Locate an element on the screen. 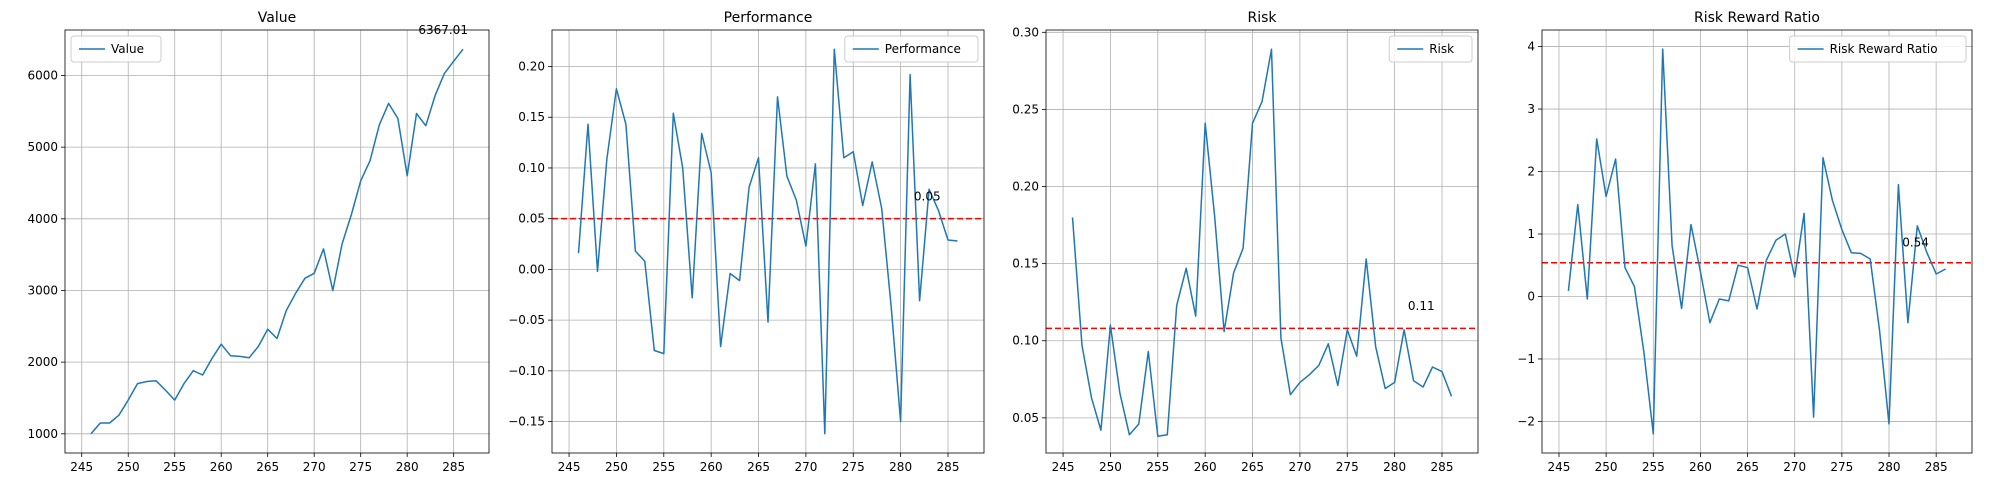 The width and height of the screenshot is (1990, 490). value-annotation: 0.11 is located at coordinates (1421, 306).